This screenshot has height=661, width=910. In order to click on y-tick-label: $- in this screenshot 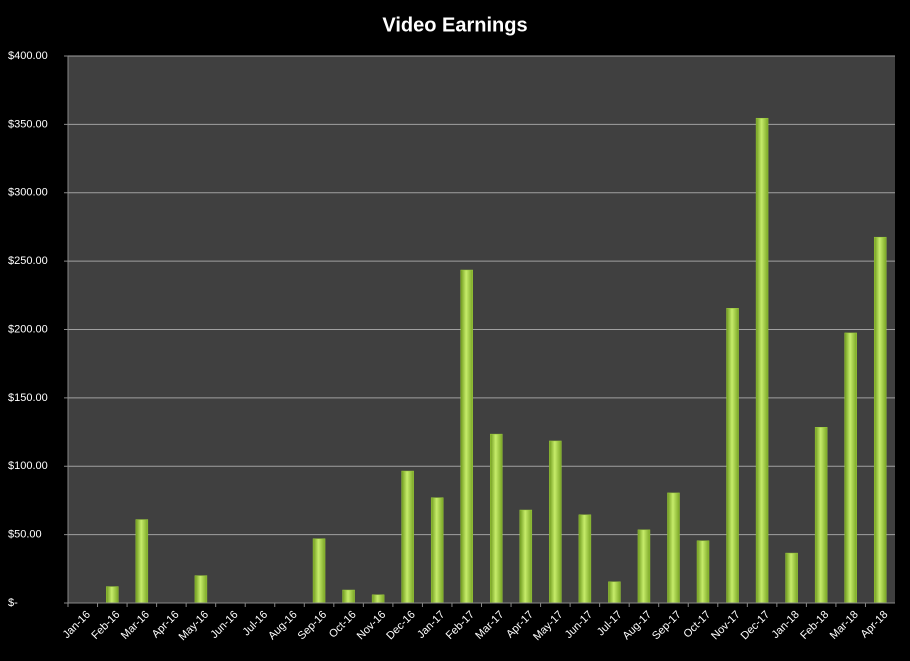, I will do `click(13, 603)`.